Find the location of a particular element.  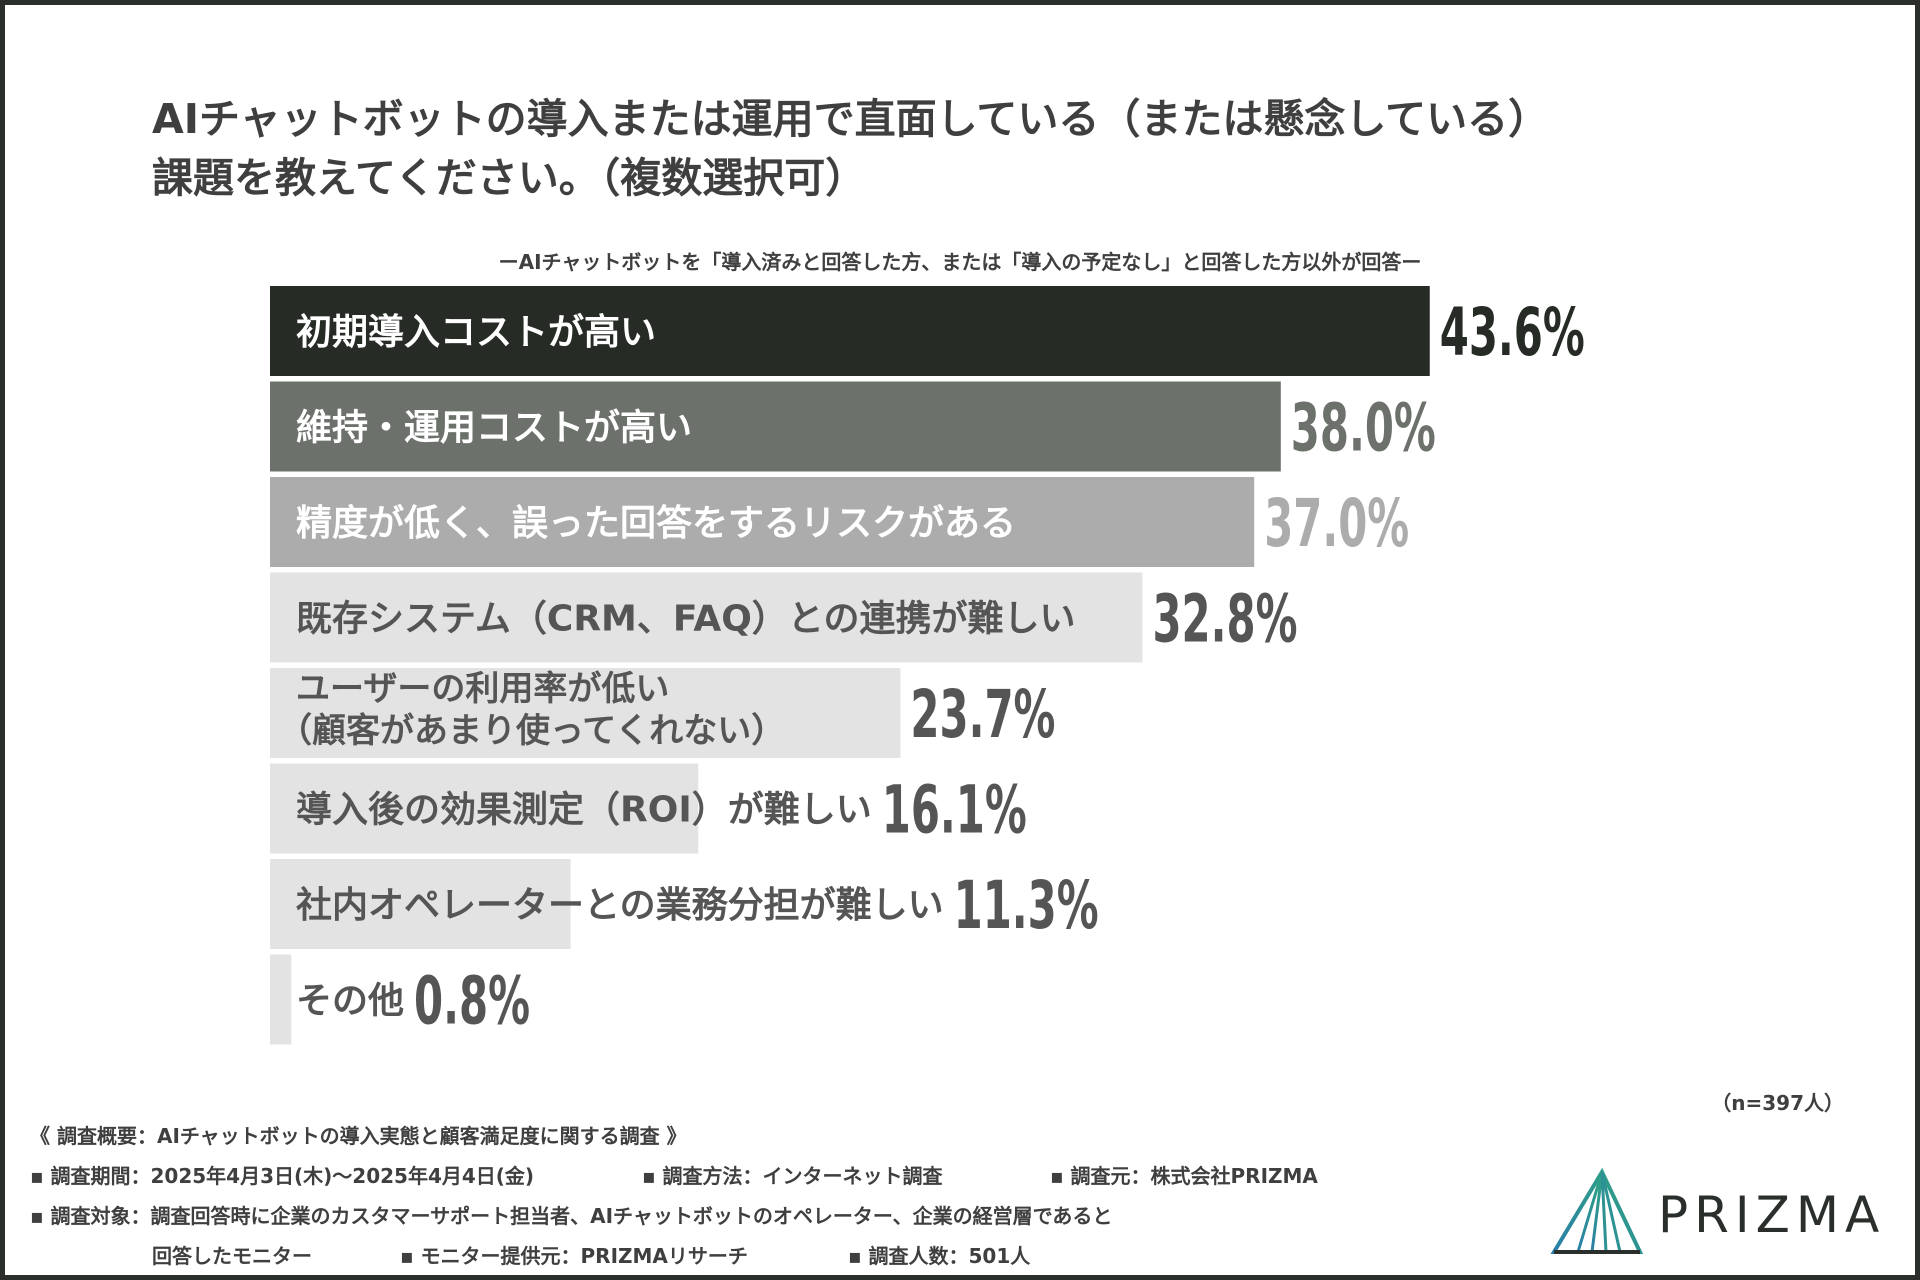

prizma-logo-text: PRIZMA is located at coordinates (1772, 1215).